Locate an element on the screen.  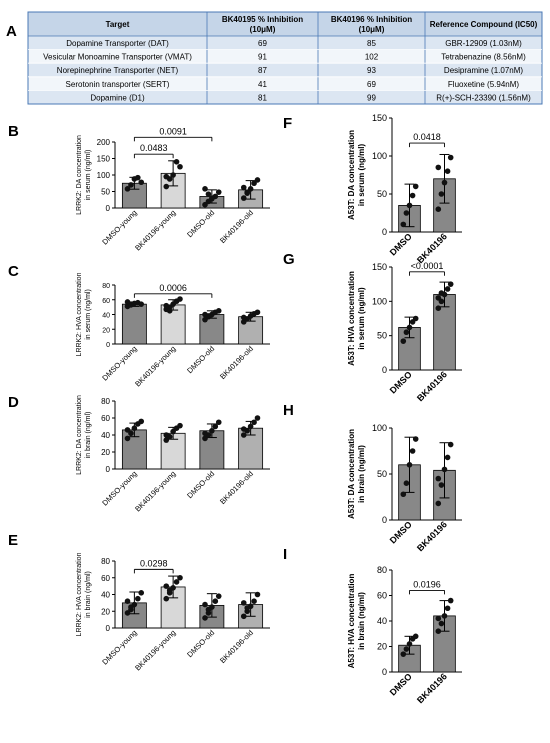
table-cell: 87 is located at coordinates (262, 70).